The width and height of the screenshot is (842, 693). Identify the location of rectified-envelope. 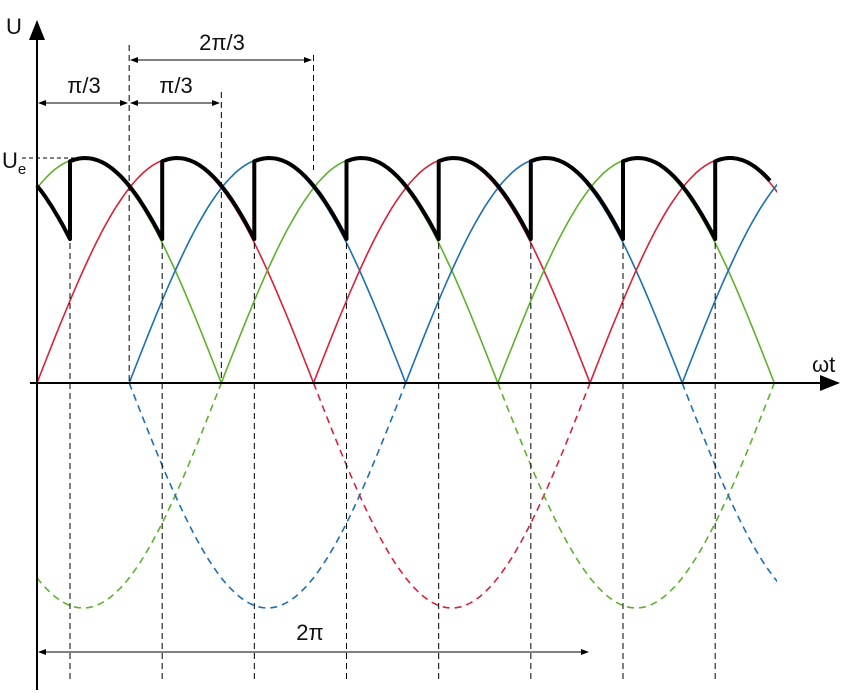
(403, 199).